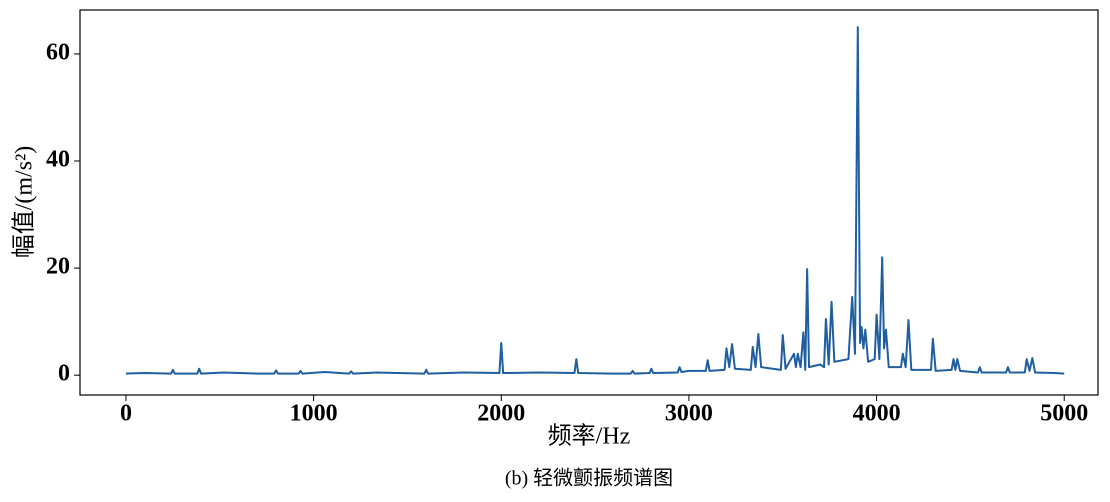 The width and height of the screenshot is (1110, 502). Describe the element at coordinates (58, 52) in the screenshot. I see `y-tick-label: 60` at that location.